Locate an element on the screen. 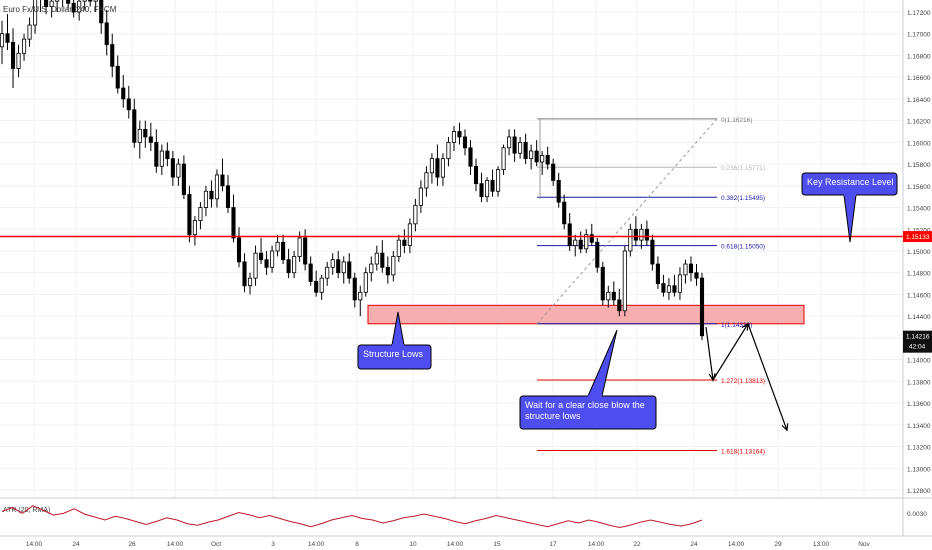  arrow-head-icon is located at coordinates (785, 427).